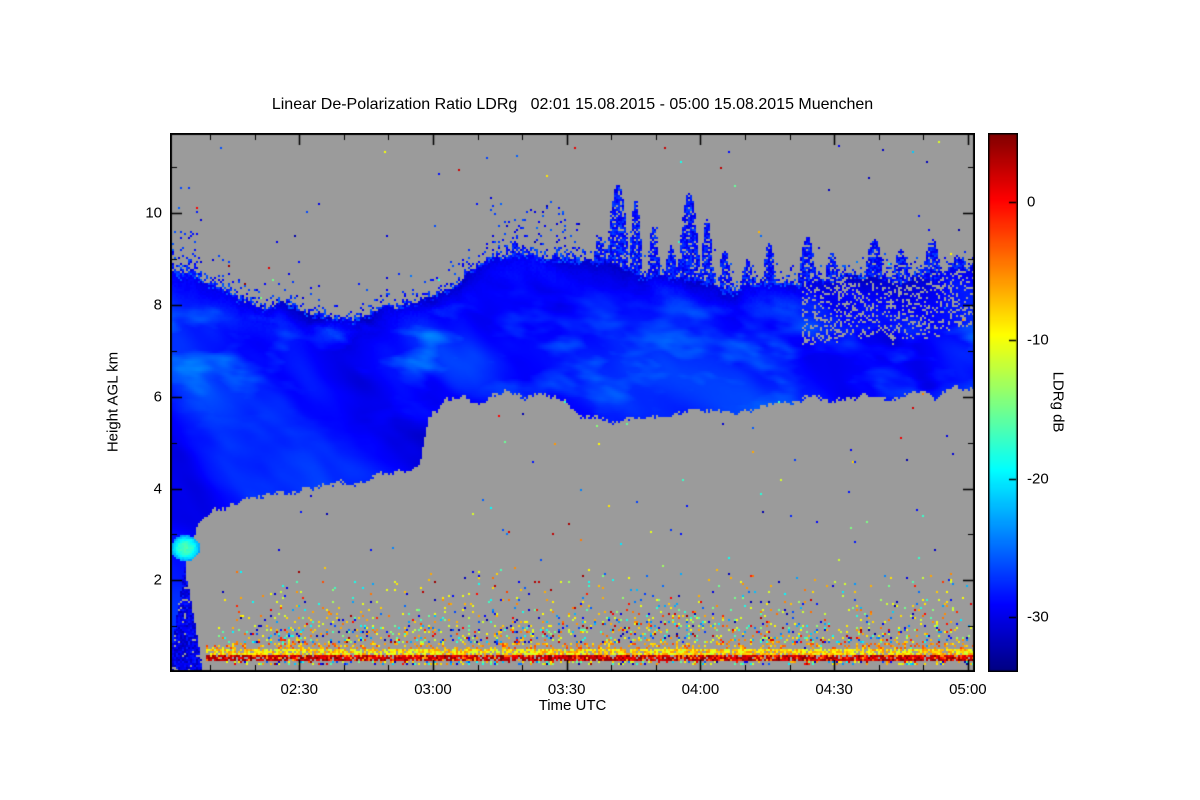  I want to click on x-tick-label: 04:30, so click(834, 689).